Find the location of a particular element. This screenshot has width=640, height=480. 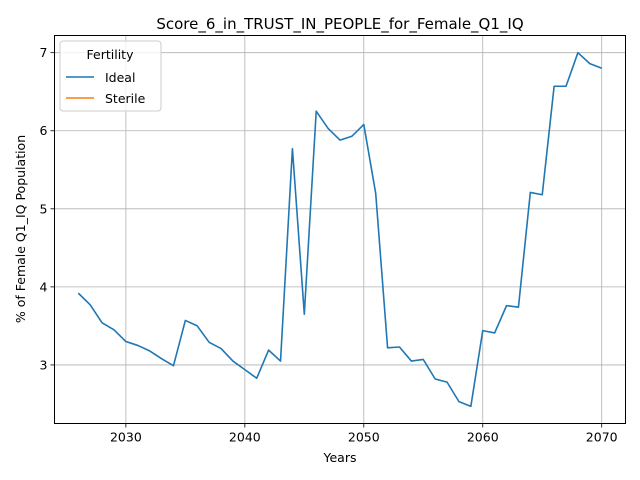

legend-title: Fertility is located at coordinates (111, 54).